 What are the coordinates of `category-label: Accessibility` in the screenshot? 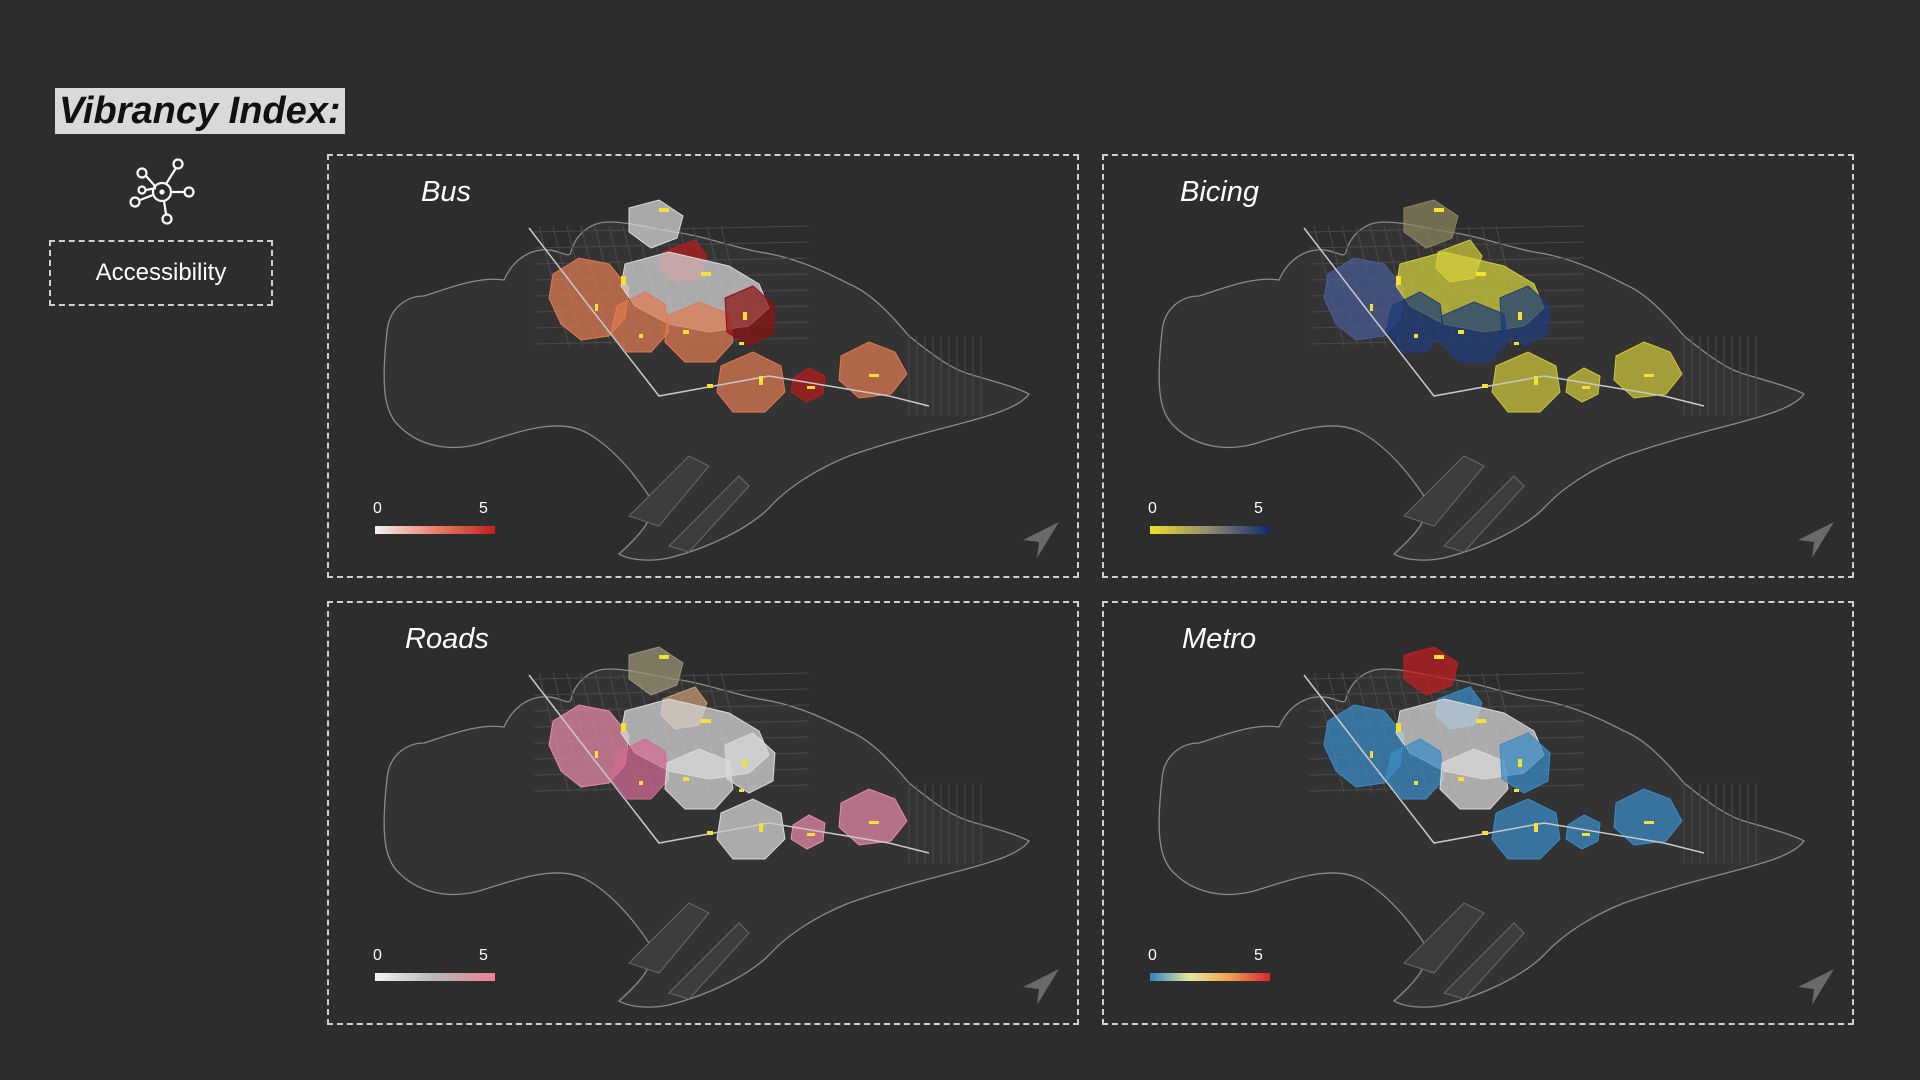 It's located at (161, 272).